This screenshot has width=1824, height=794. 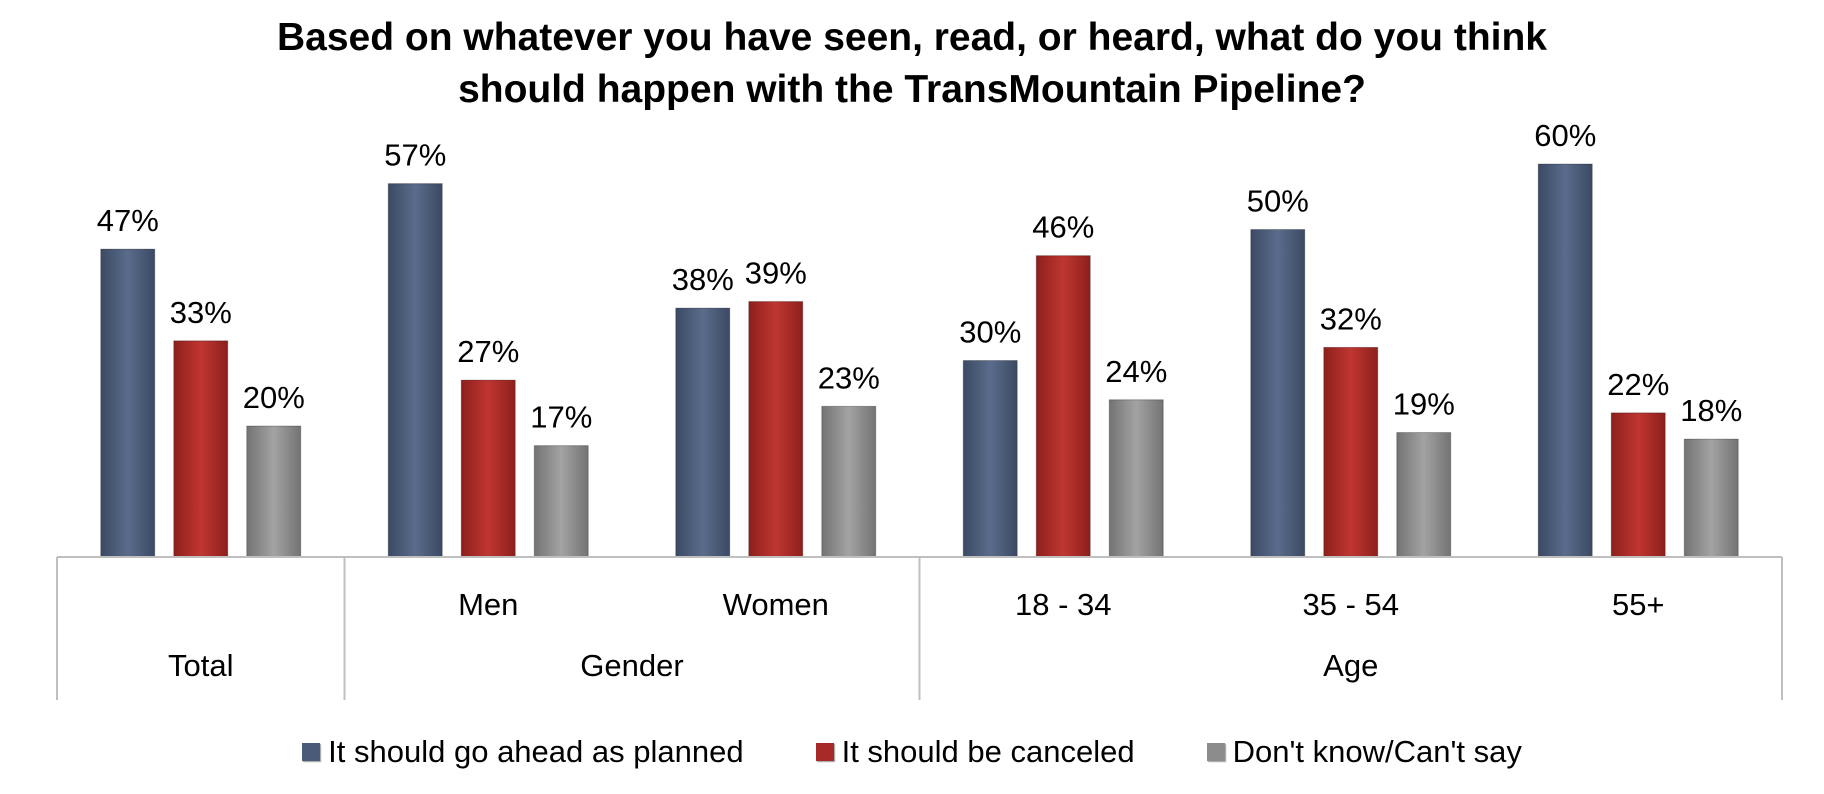 I want to click on legend-swatch-go-ahead, so click(x=311, y=752).